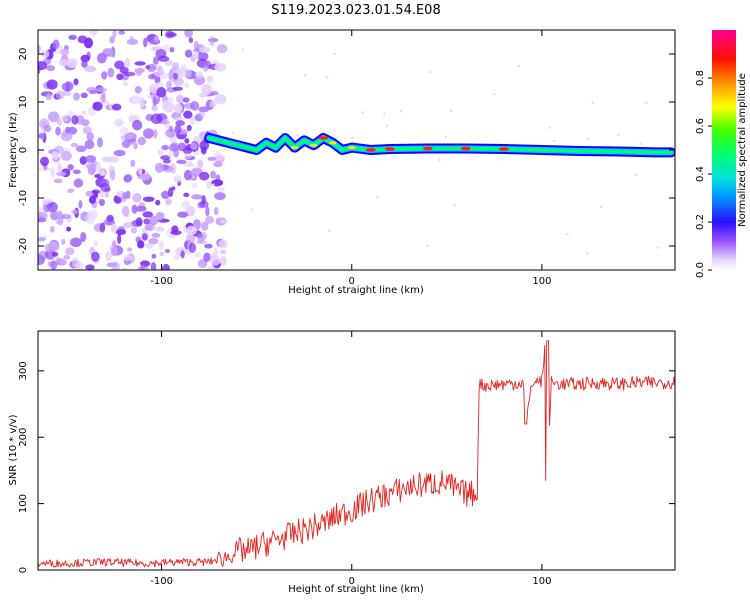 The height and width of the screenshot is (600, 750). Describe the element at coordinates (23, 150) in the screenshot. I see `spectrogram-ytick-label: 0` at that location.